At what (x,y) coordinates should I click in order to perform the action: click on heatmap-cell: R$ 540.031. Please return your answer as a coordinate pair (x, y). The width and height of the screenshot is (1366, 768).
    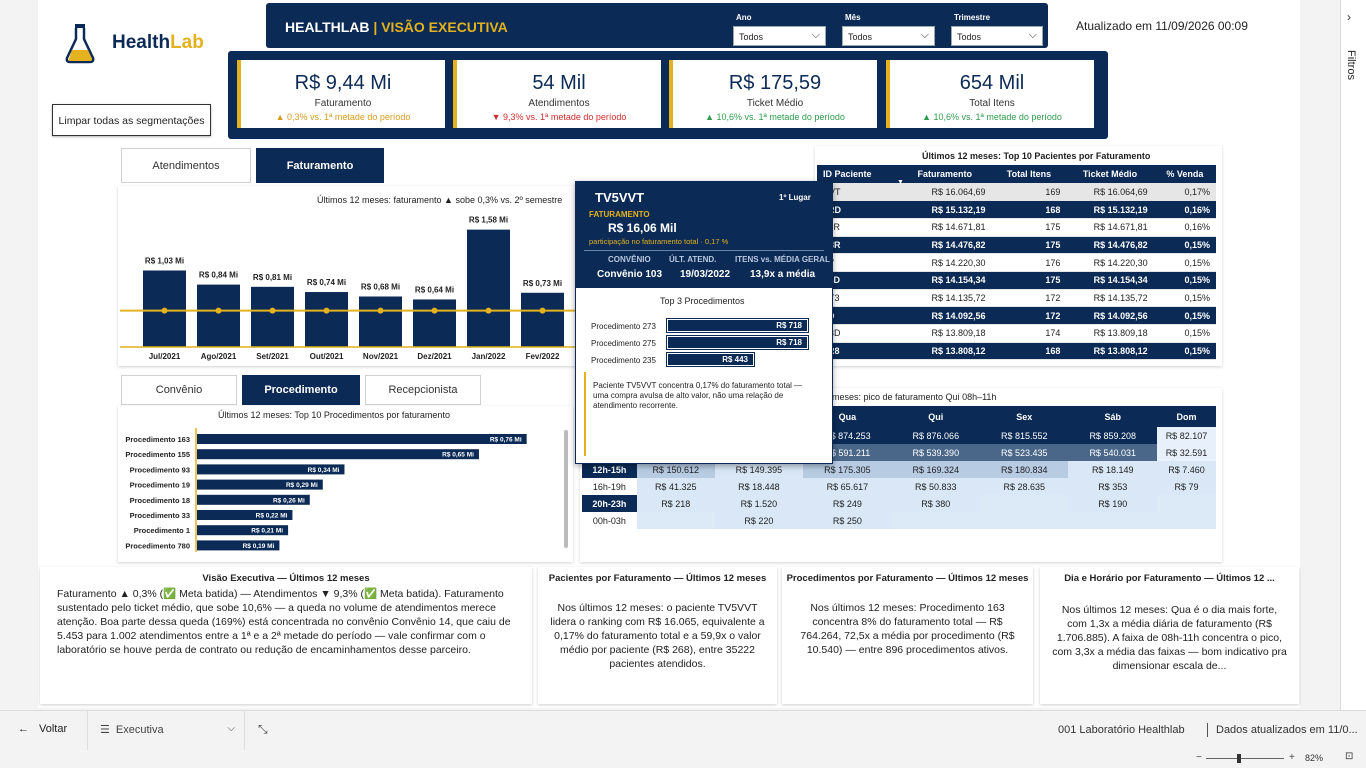
    Looking at the image, I should click on (1112, 452).